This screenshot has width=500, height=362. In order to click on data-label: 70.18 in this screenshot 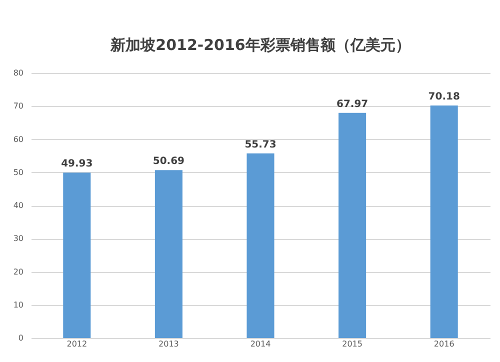, I will do `click(444, 97)`.